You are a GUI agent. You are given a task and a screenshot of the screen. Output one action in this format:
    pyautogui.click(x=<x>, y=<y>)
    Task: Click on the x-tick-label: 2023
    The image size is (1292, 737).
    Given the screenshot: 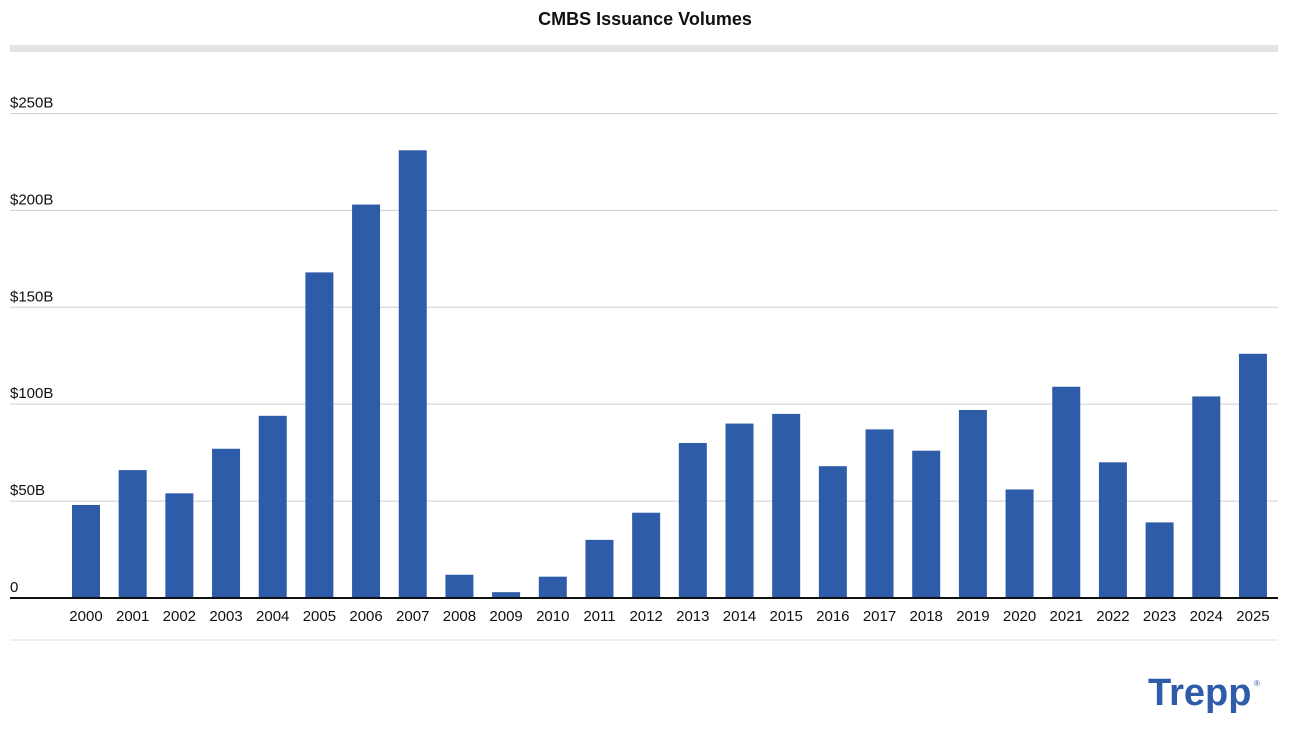 What is the action you would take?
    pyautogui.click(x=1159, y=616)
    